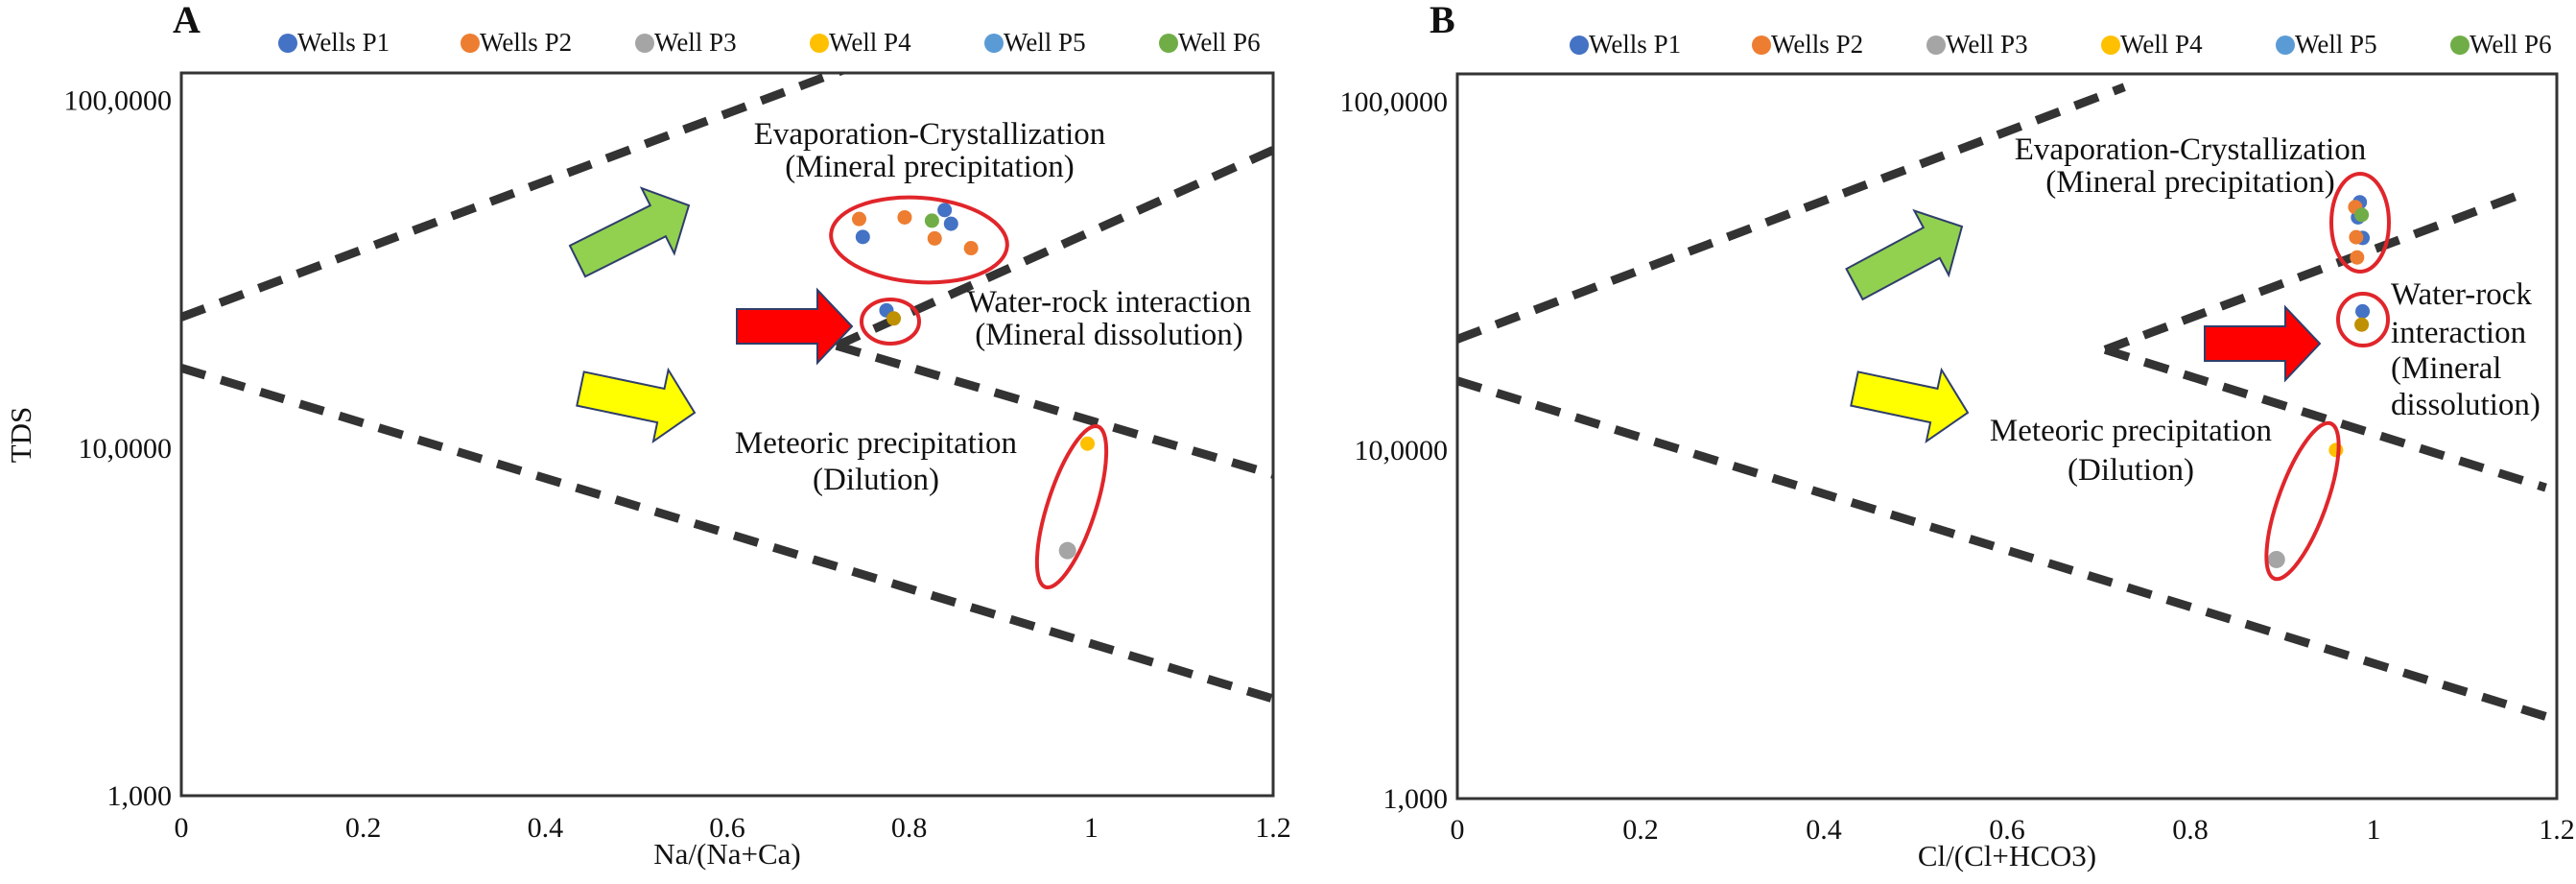 The width and height of the screenshot is (2576, 884). I want to click on x-axis-title: Na/(Na+Ca), so click(726, 854).